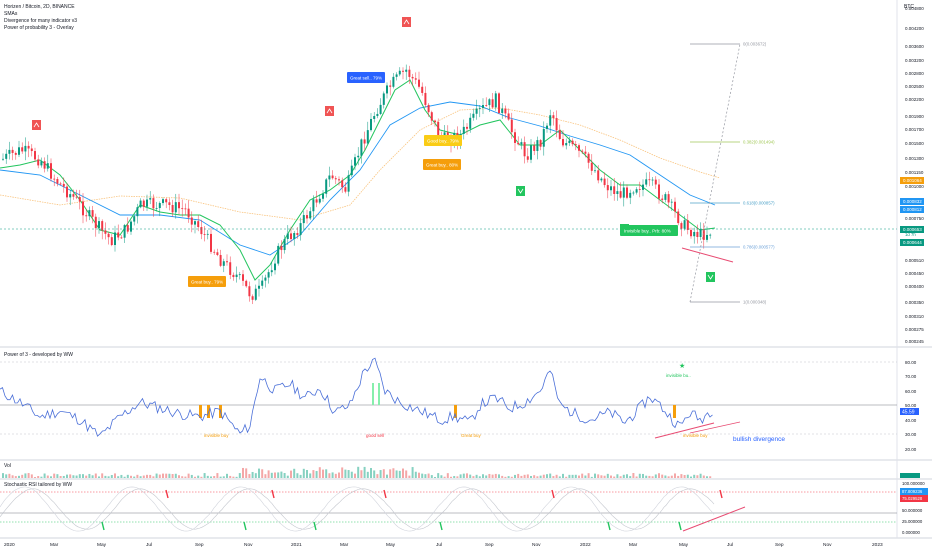 The width and height of the screenshot is (932, 550). What do you see at coordinates (684, 430) in the screenshot?
I see `power-divergence-line-low` at bounding box center [684, 430].